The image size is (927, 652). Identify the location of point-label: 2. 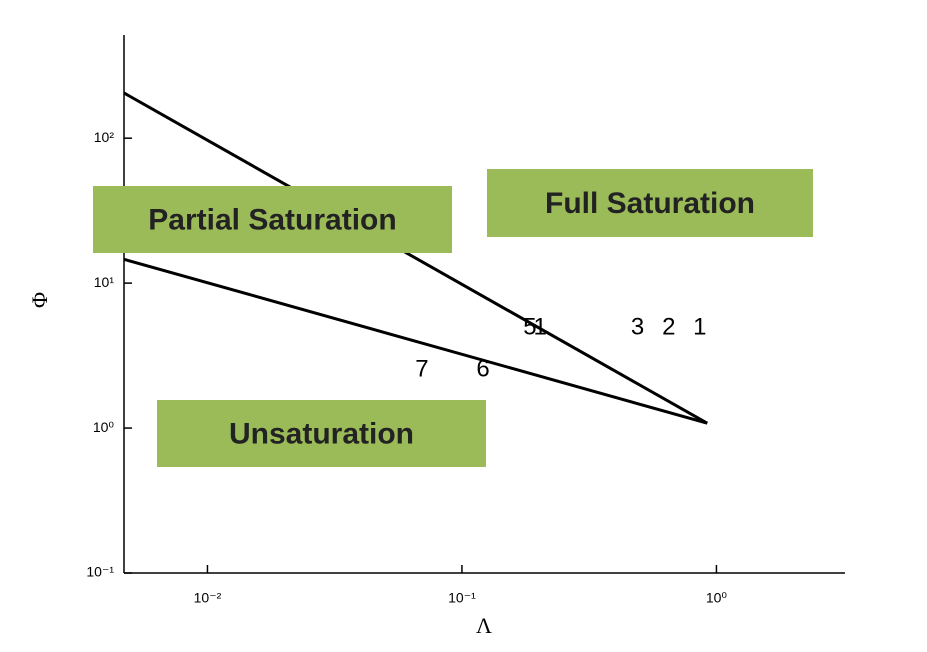
(668, 326).